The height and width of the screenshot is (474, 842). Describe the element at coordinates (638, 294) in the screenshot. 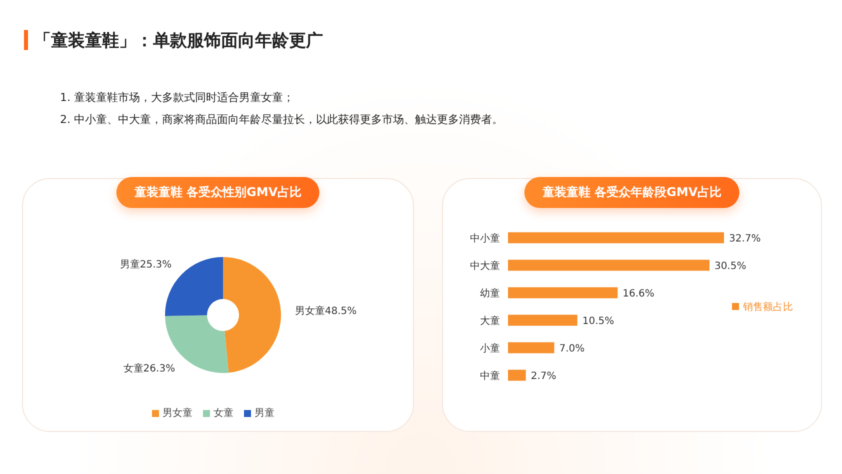

I see `data-label: 16.6%` at that location.